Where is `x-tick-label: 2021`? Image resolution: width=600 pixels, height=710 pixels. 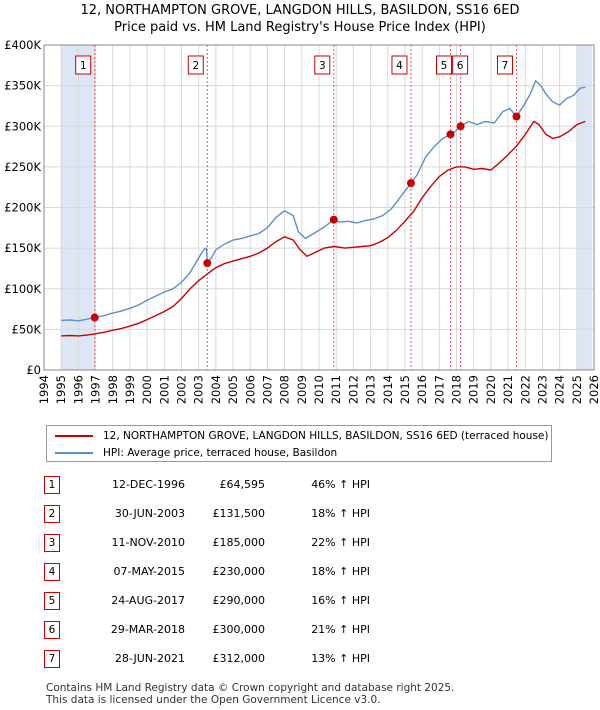 x-tick-label: 2021 is located at coordinates (508, 389).